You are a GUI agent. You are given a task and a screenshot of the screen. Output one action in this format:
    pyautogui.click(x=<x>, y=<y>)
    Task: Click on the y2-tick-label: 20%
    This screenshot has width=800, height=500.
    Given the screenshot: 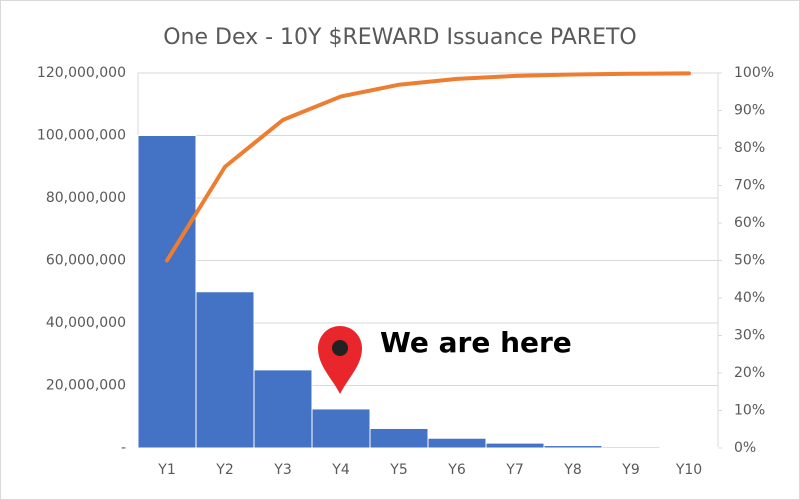 What is the action you would take?
    pyautogui.click(x=749, y=373)
    